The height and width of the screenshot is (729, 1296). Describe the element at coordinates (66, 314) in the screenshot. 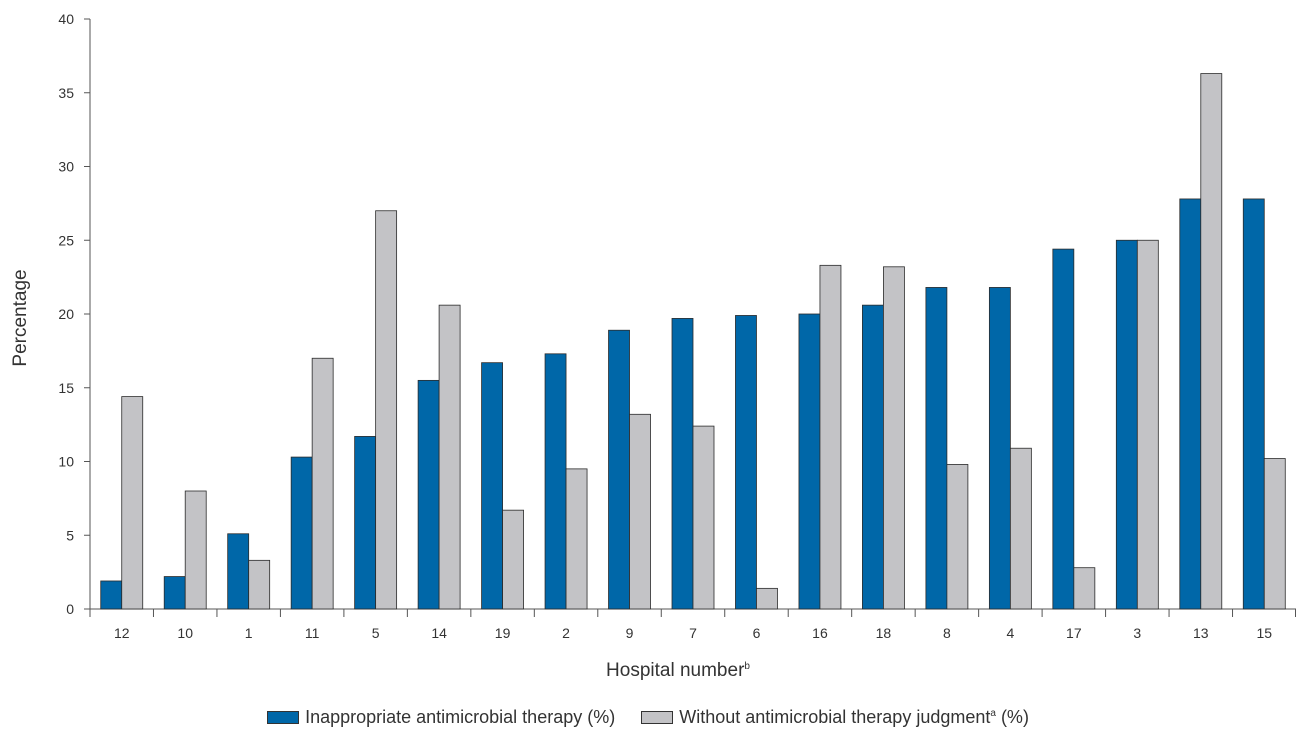

I see `y-tick-label: 20` at that location.